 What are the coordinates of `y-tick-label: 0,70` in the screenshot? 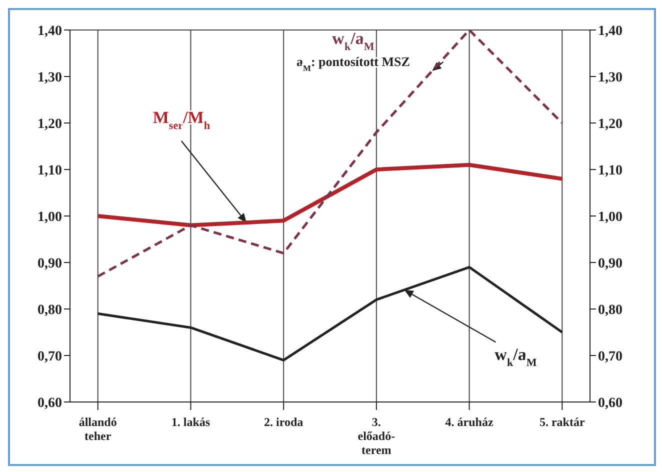 It's located at (50, 356).